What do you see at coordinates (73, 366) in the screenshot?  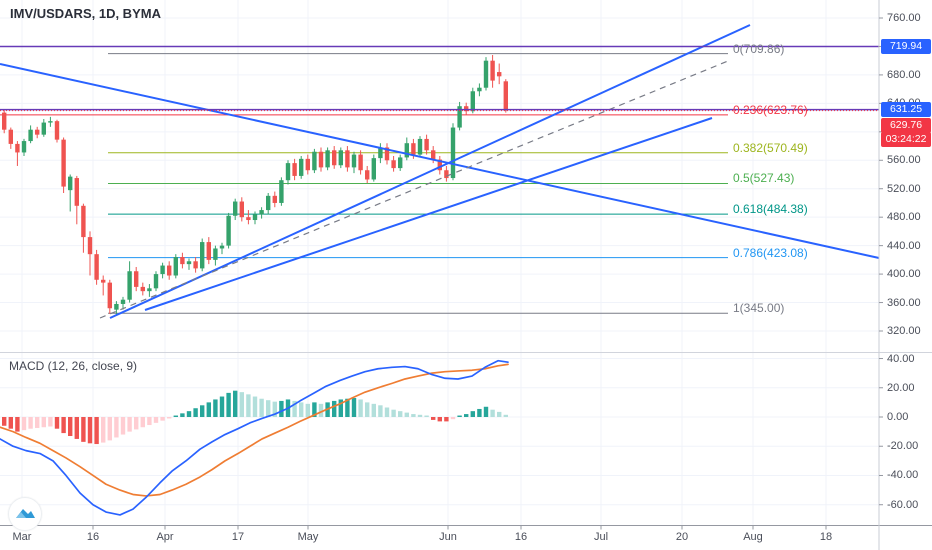 I see `macd-legend: MACD (12, 26, close, 9)` at bounding box center [73, 366].